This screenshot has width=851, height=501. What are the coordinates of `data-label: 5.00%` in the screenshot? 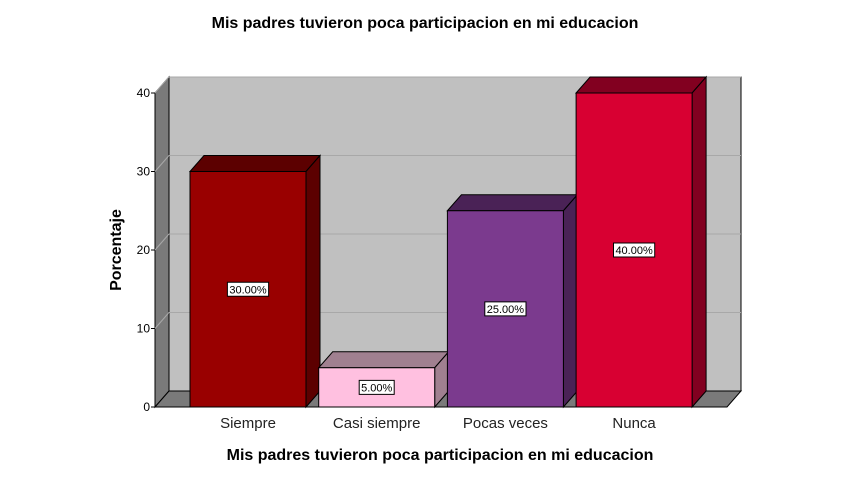 It's located at (376, 388).